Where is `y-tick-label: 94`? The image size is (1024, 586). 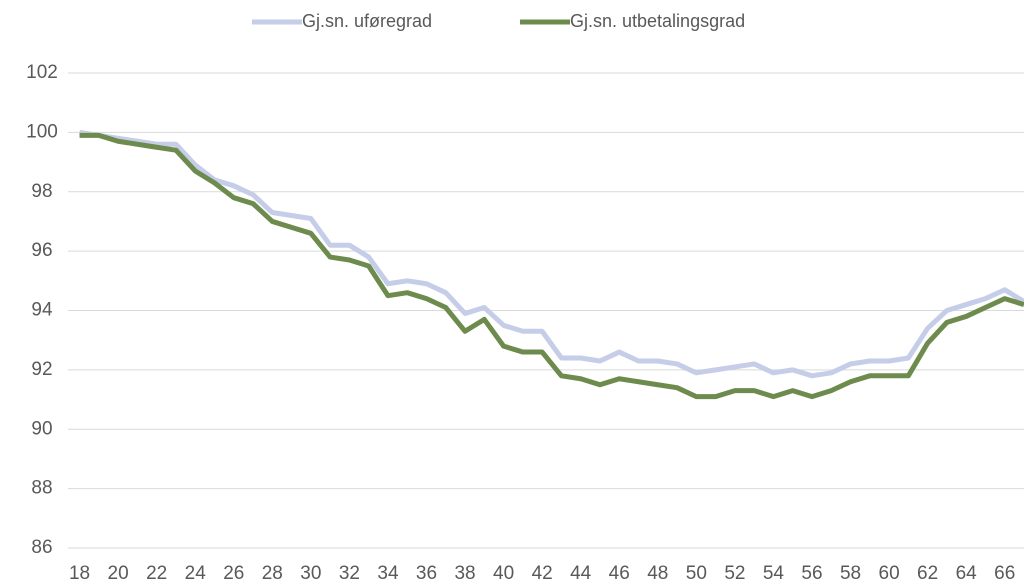 y-tick-label: 94 is located at coordinates (42, 310).